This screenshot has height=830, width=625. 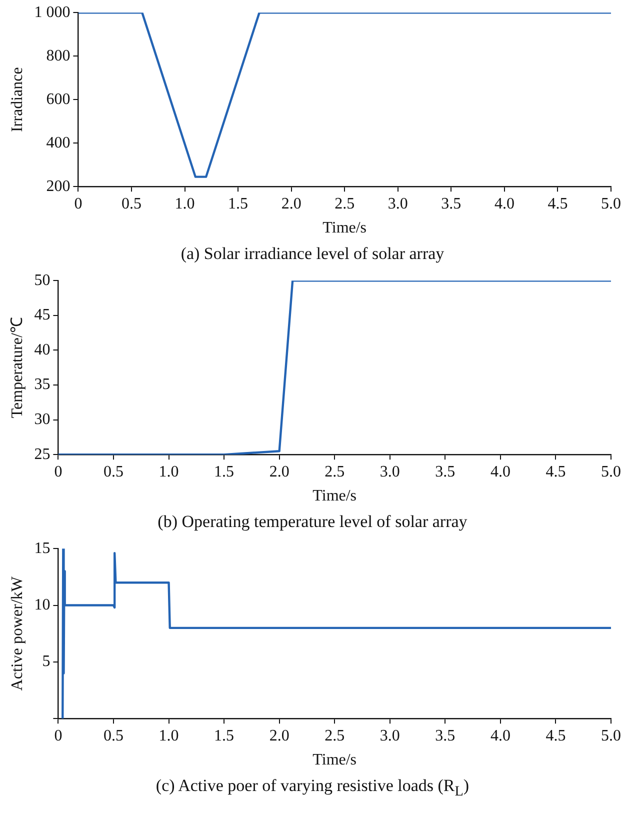 I want to click on y-axis-title: Irradiance, so click(x=17, y=99).